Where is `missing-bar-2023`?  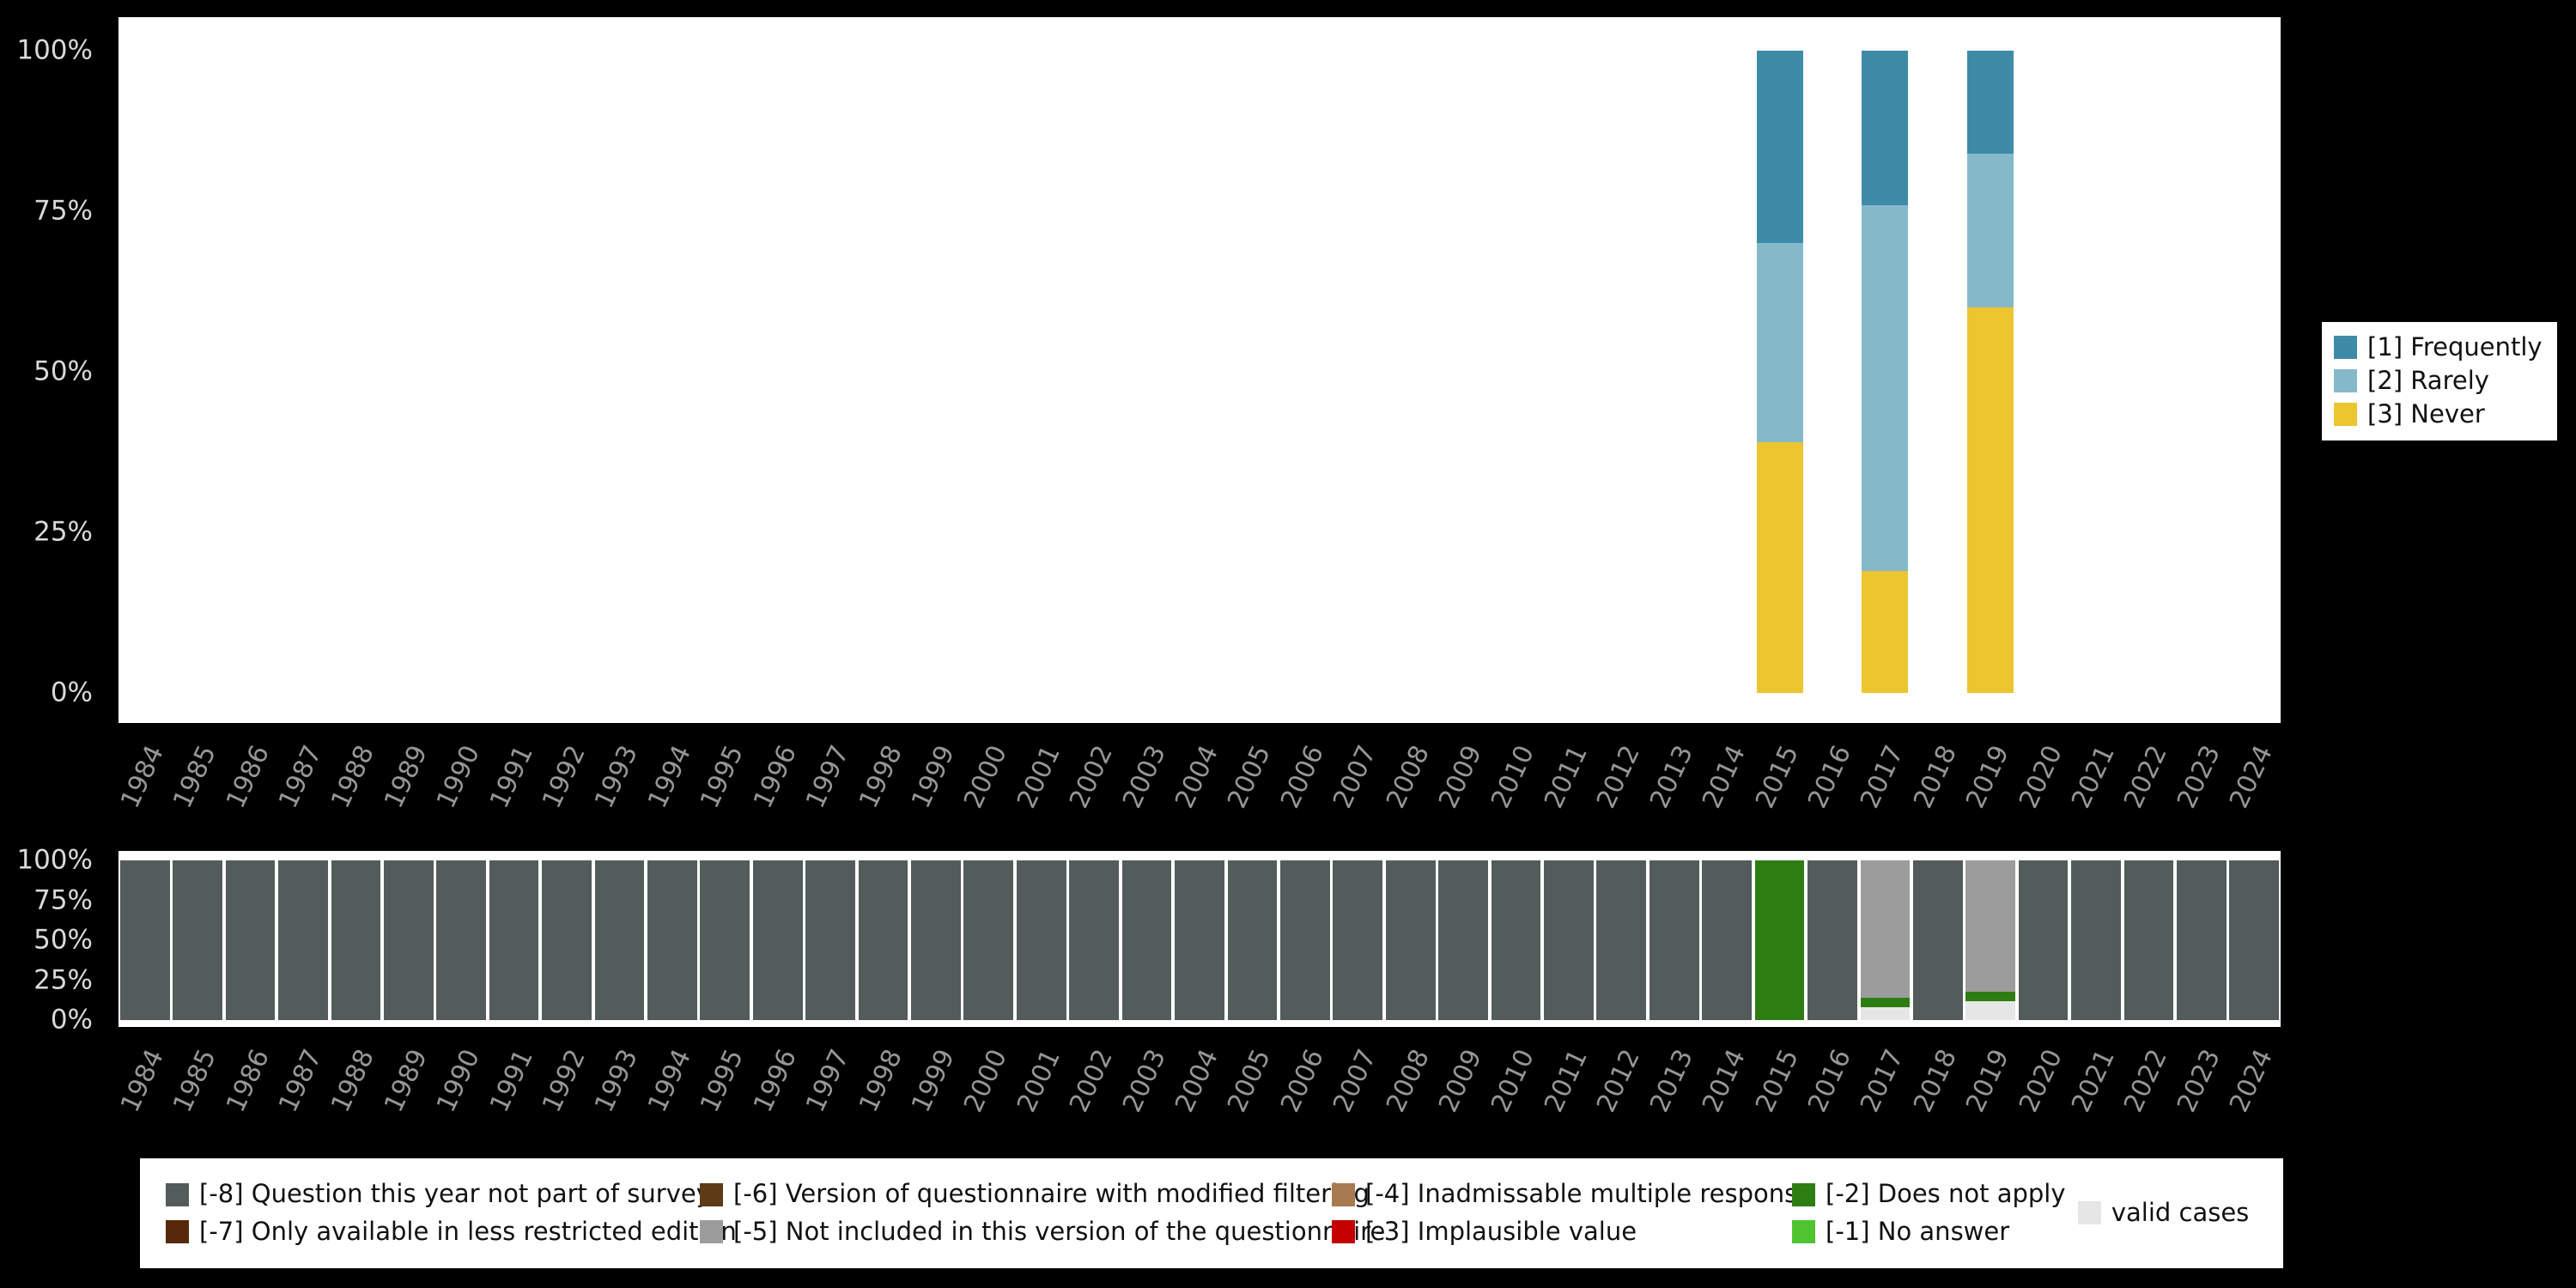
missing-bar-2023 is located at coordinates (2202, 940).